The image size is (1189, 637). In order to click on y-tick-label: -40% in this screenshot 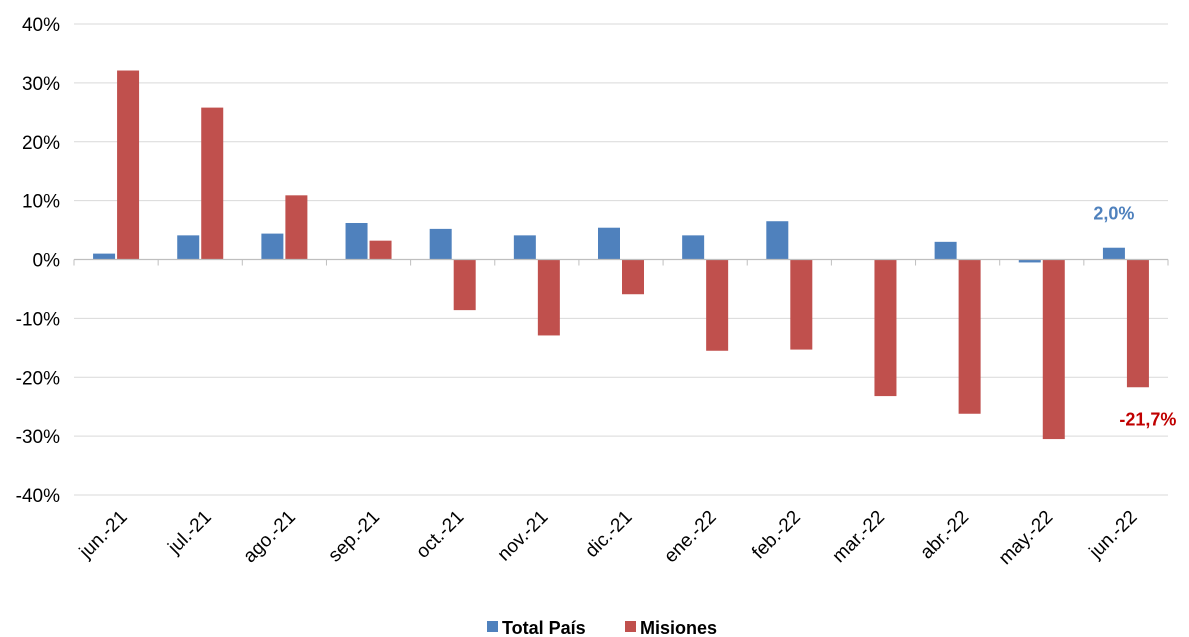, I will do `click(38, 496)`.